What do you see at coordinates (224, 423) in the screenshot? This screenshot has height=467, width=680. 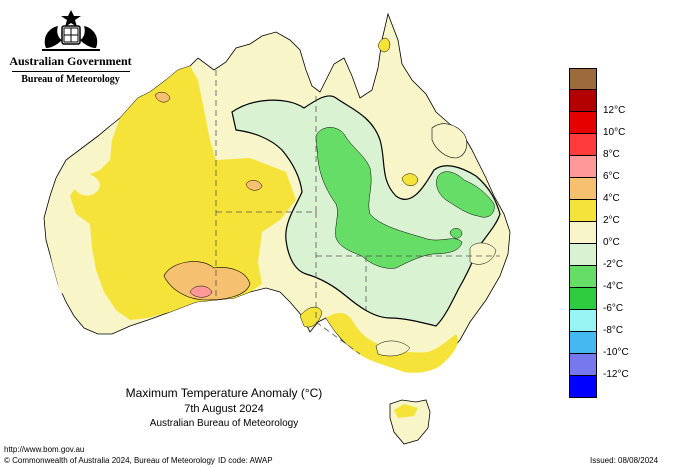 I see `map-source: Australian Bureau of Meteorology` at bounding box center [224, 423].